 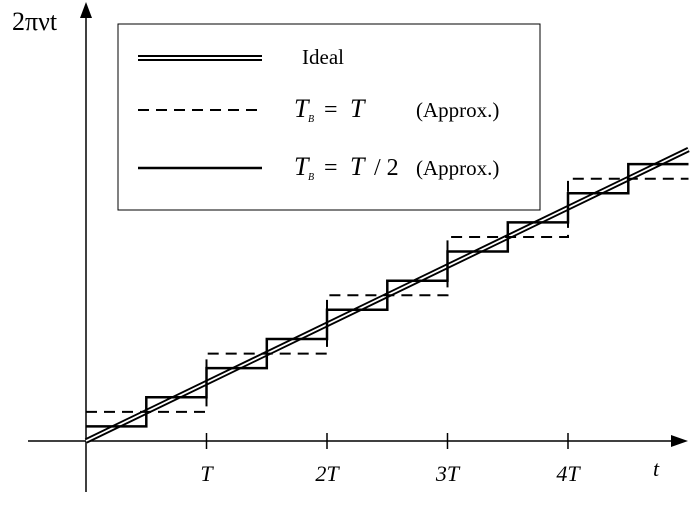 What do you see at coordinates (302, 108) in the screenshot?
I see `legend-tb-t-symbol: T` at bounding box center [302, 108].